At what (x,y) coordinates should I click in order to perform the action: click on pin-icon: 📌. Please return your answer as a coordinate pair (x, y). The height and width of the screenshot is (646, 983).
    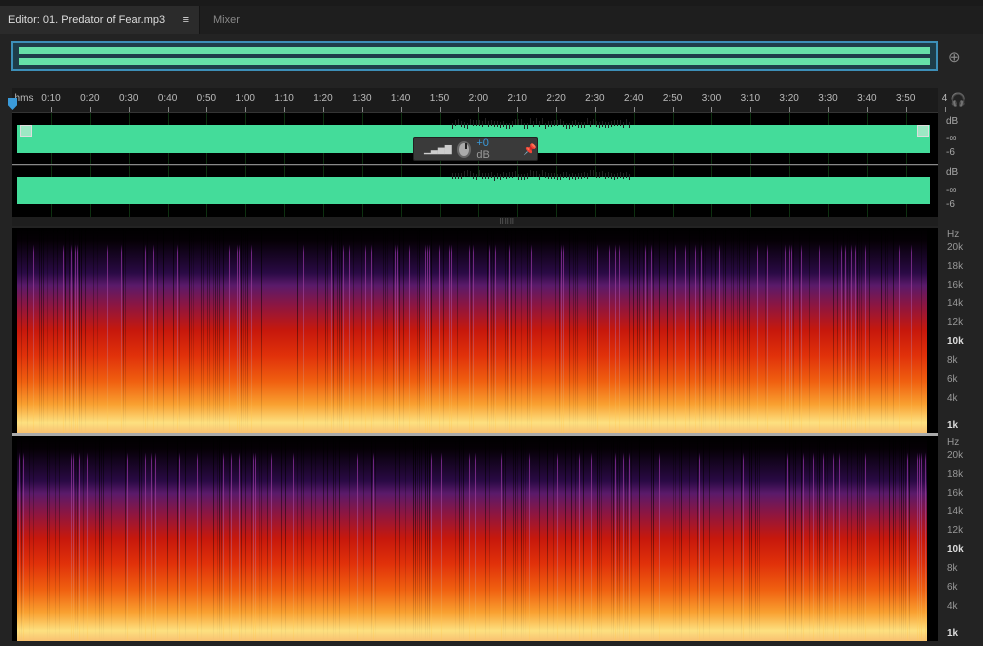
    Looking at the image, I should click on (530, 149).